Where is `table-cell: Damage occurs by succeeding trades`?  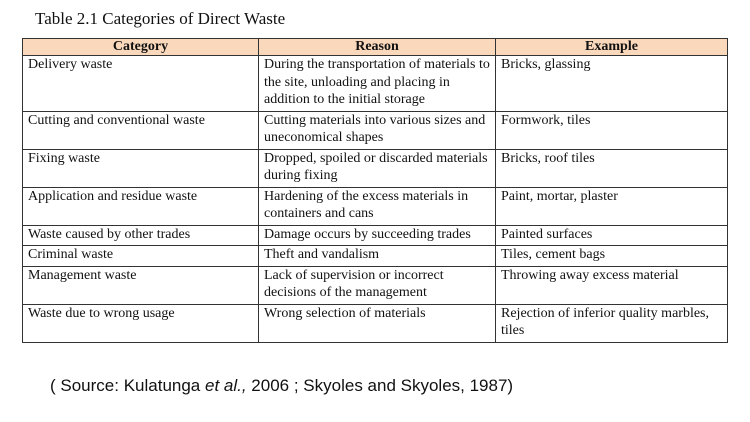
table-cell: Damage occurs by succeeding trades is located at coordinates (377, 235).